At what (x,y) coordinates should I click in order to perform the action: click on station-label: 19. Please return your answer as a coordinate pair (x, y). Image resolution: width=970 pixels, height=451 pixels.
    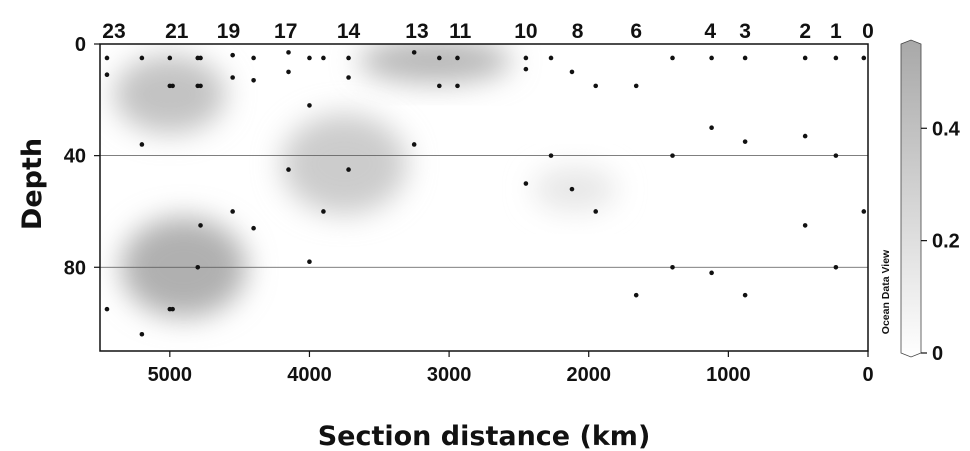
    Looking at the image, I should click on (228, 31).